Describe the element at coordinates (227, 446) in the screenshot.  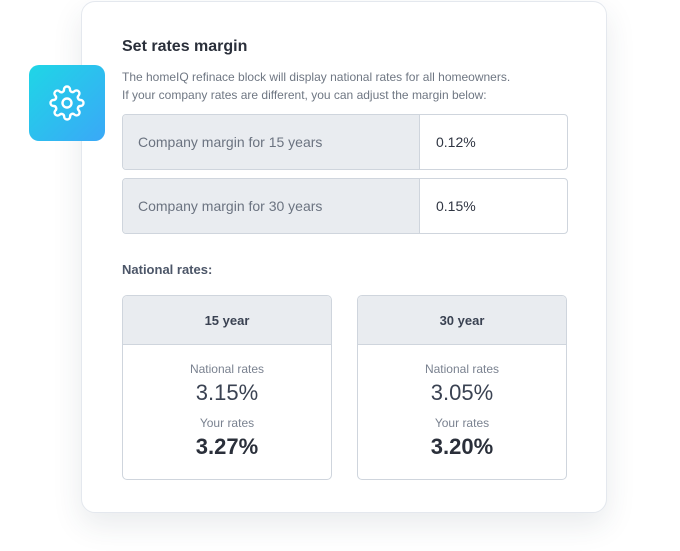
I see `your-rate-value: 3.27%` at that location.